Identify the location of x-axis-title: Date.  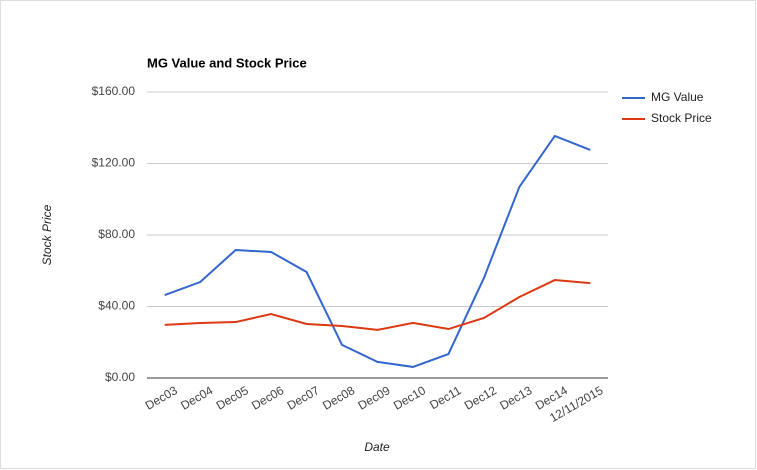
(377, 447).